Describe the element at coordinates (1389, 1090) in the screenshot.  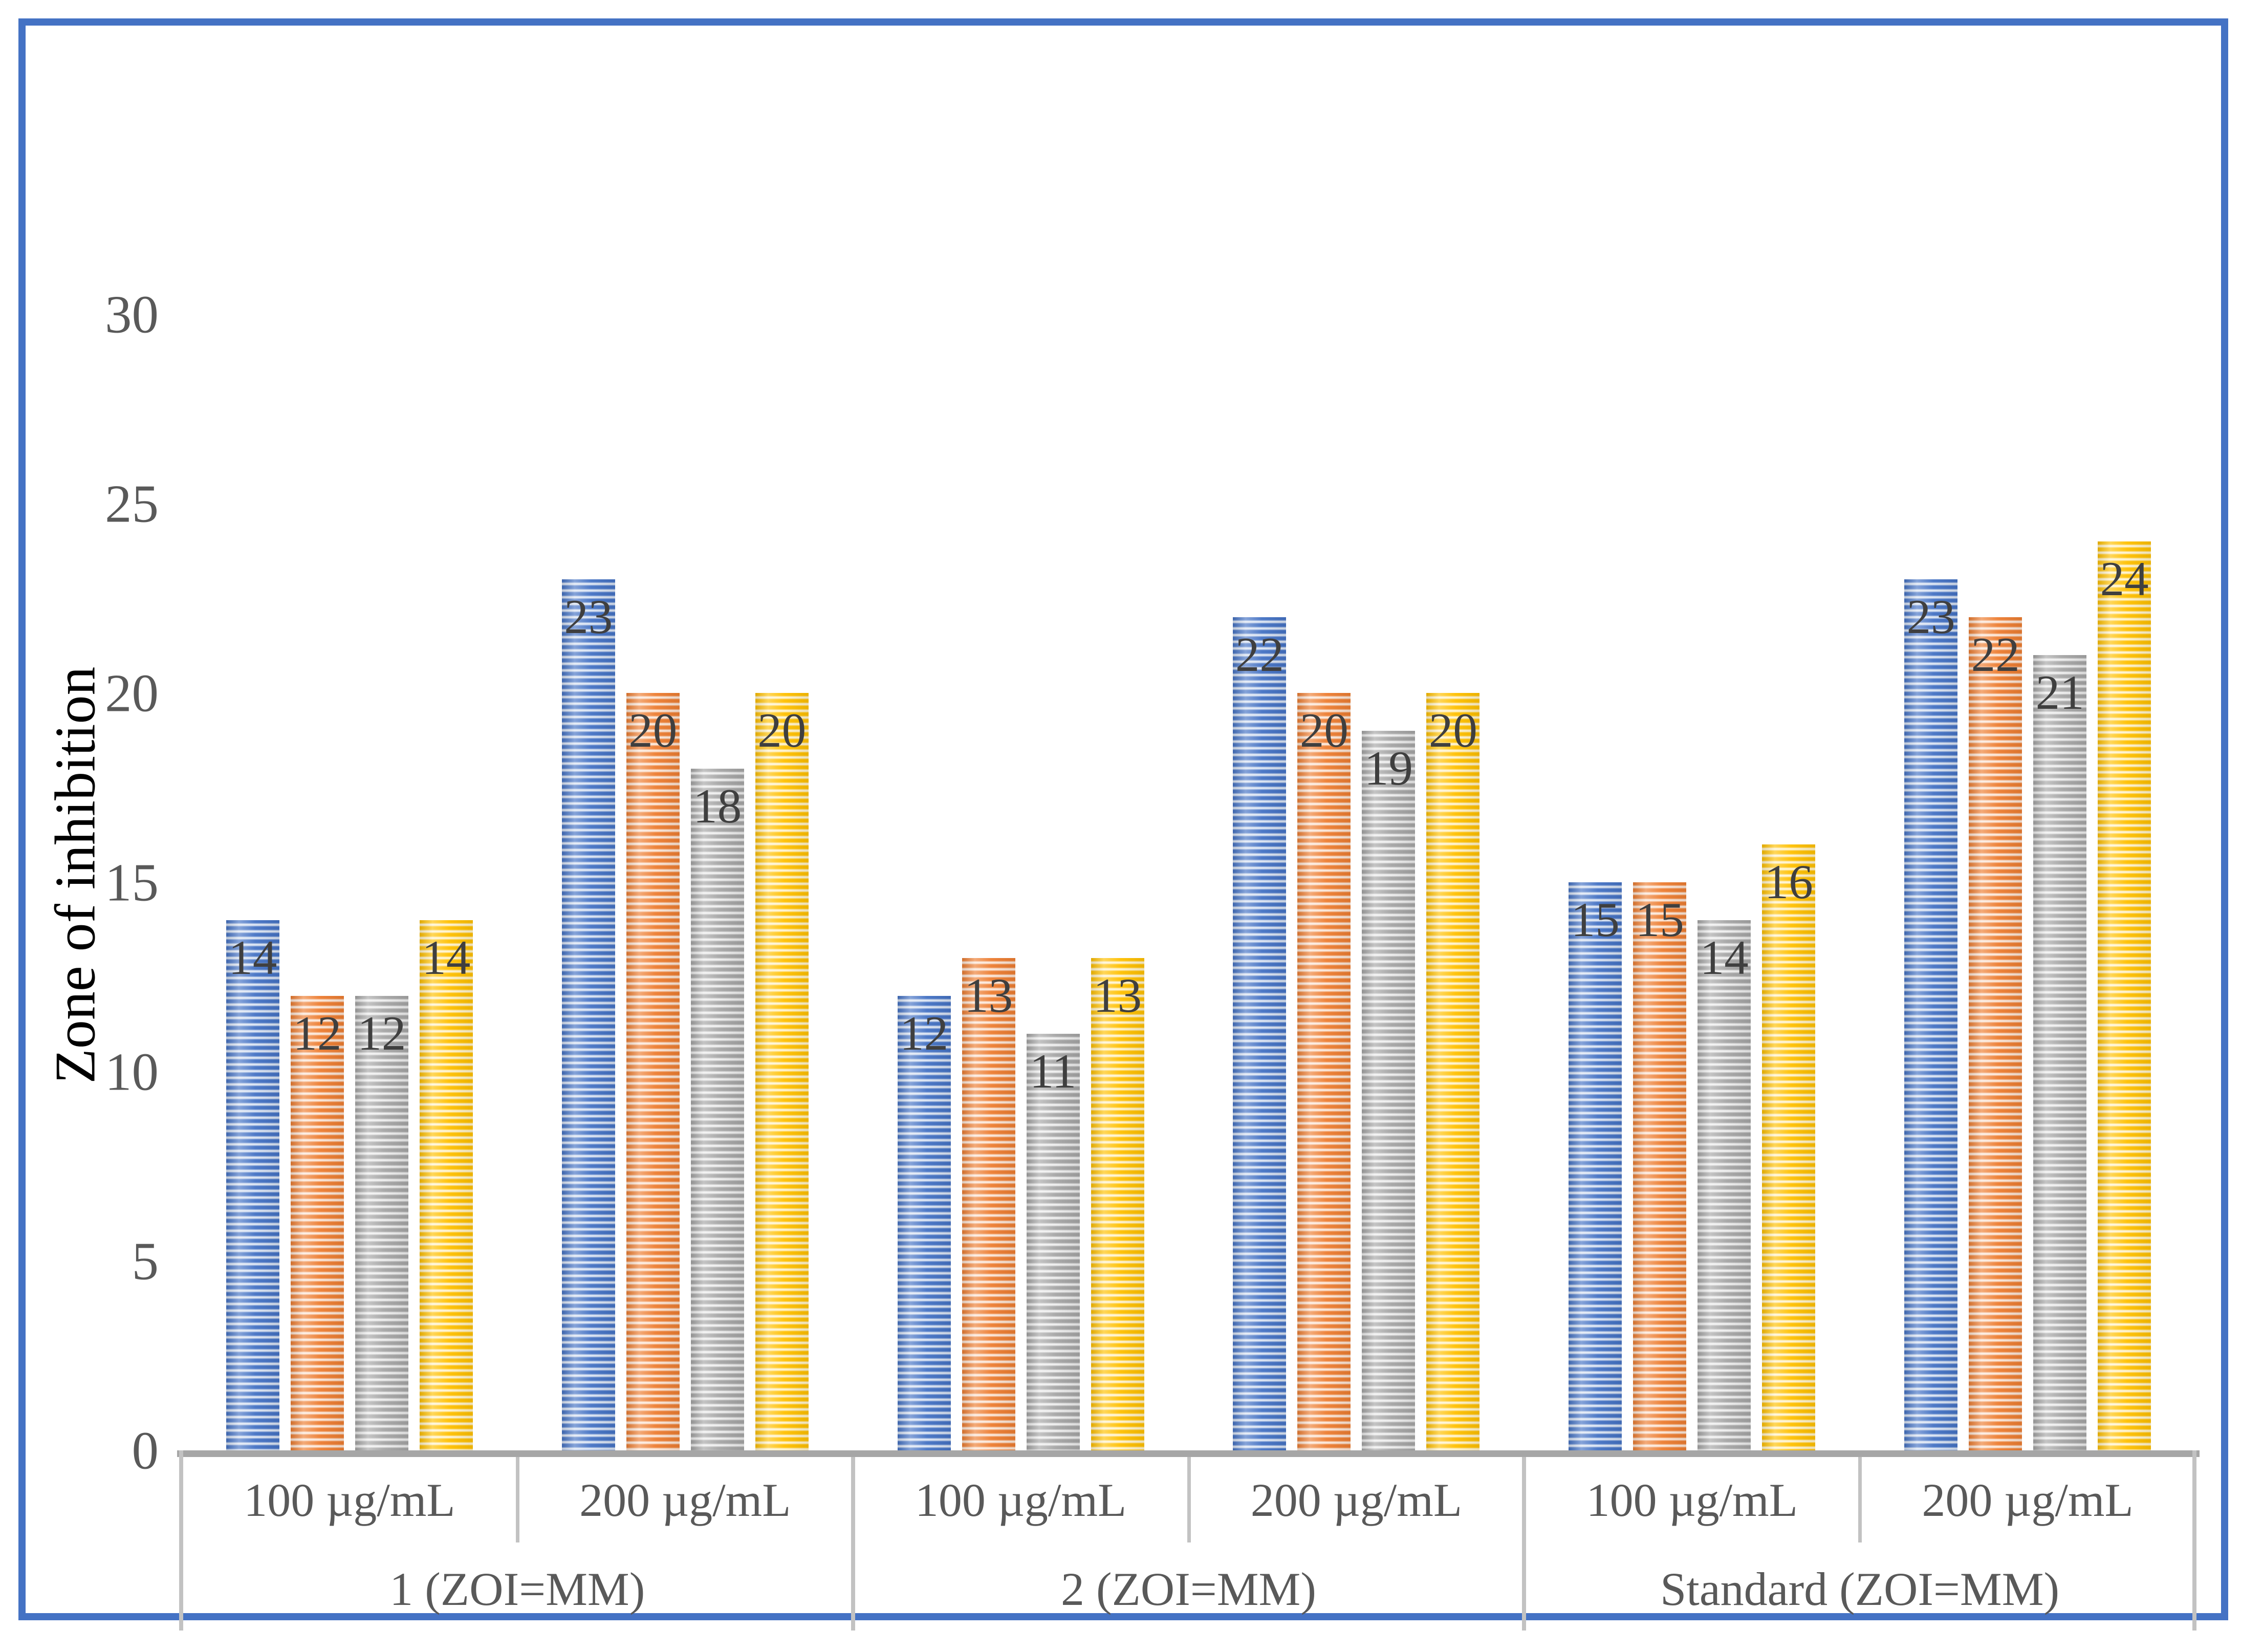
I see `bar-gray: 19` at that location.